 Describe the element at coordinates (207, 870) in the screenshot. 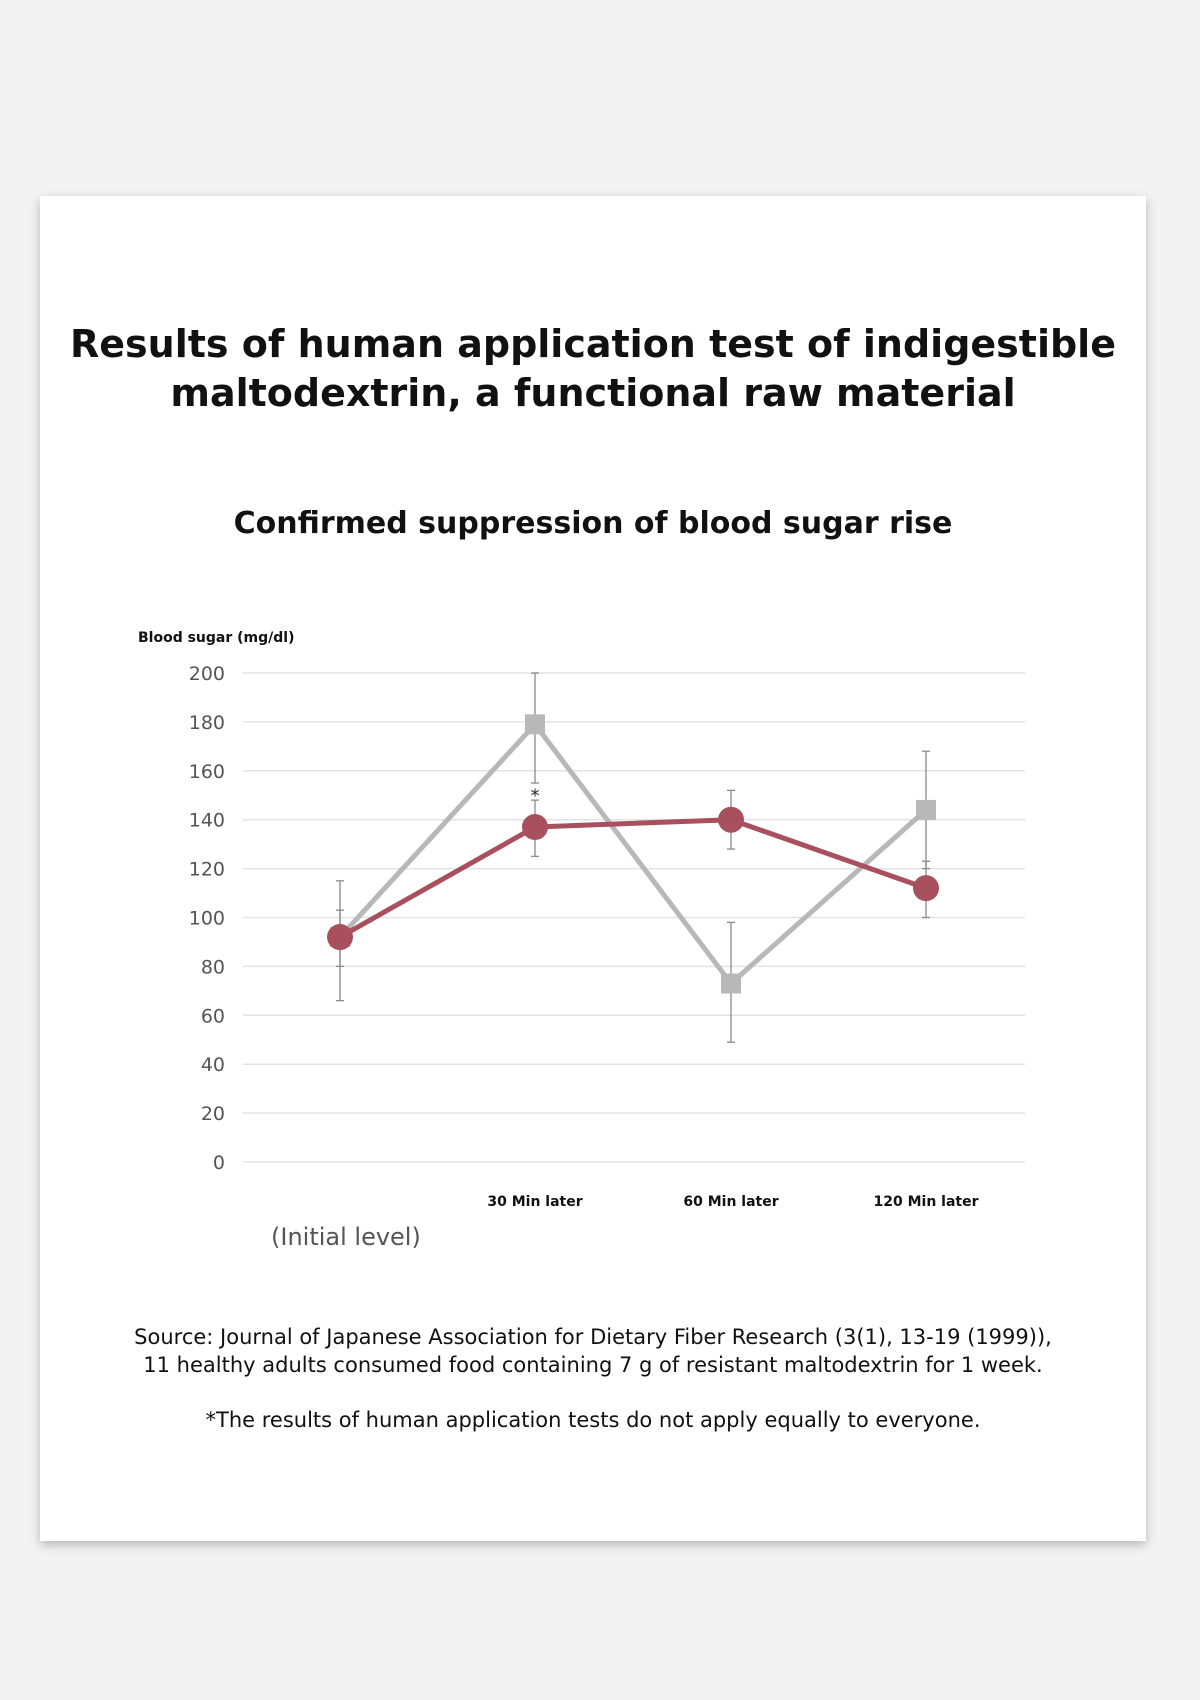

I see `y-tick-label: 120` at that location.